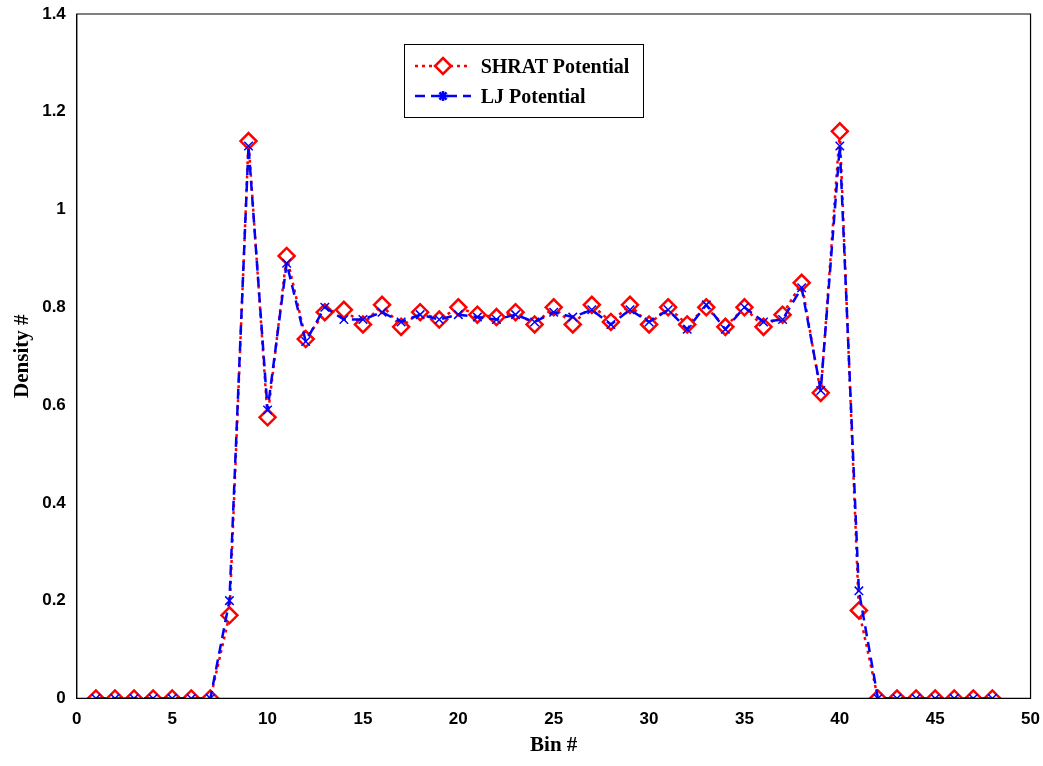 The width and height of the screenshot is (1043, 766). What do you see at coordinates (54, 404) in the screenshot?
I see `y-tick-label: 0.6` at bounding box center [54, 404].